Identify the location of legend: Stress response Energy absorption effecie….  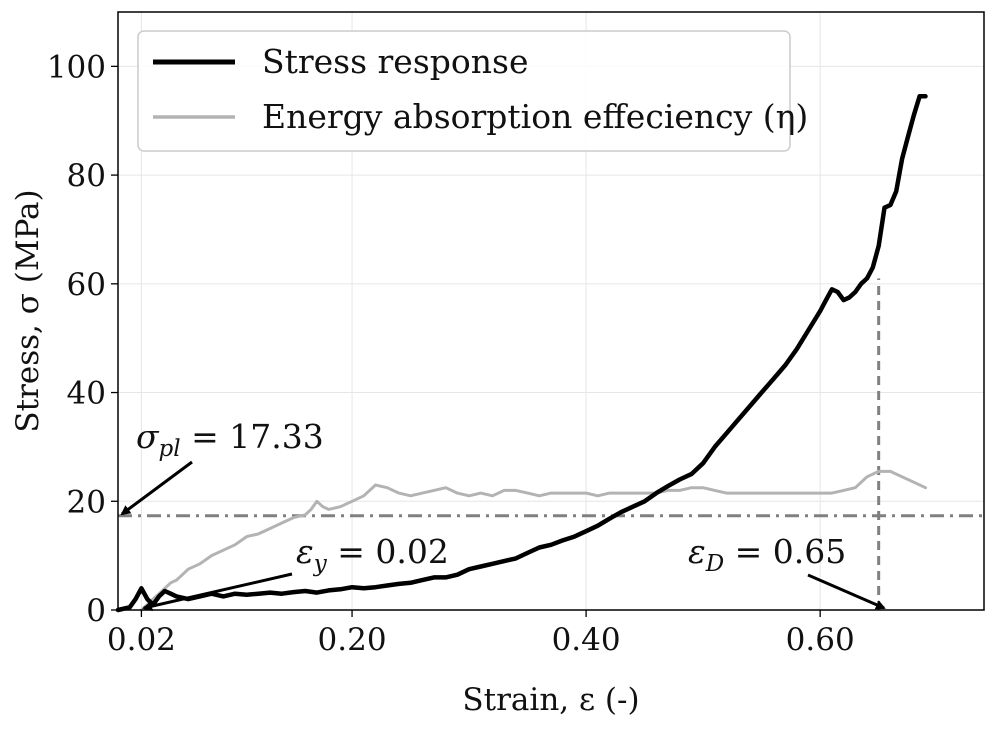
(472, 91).